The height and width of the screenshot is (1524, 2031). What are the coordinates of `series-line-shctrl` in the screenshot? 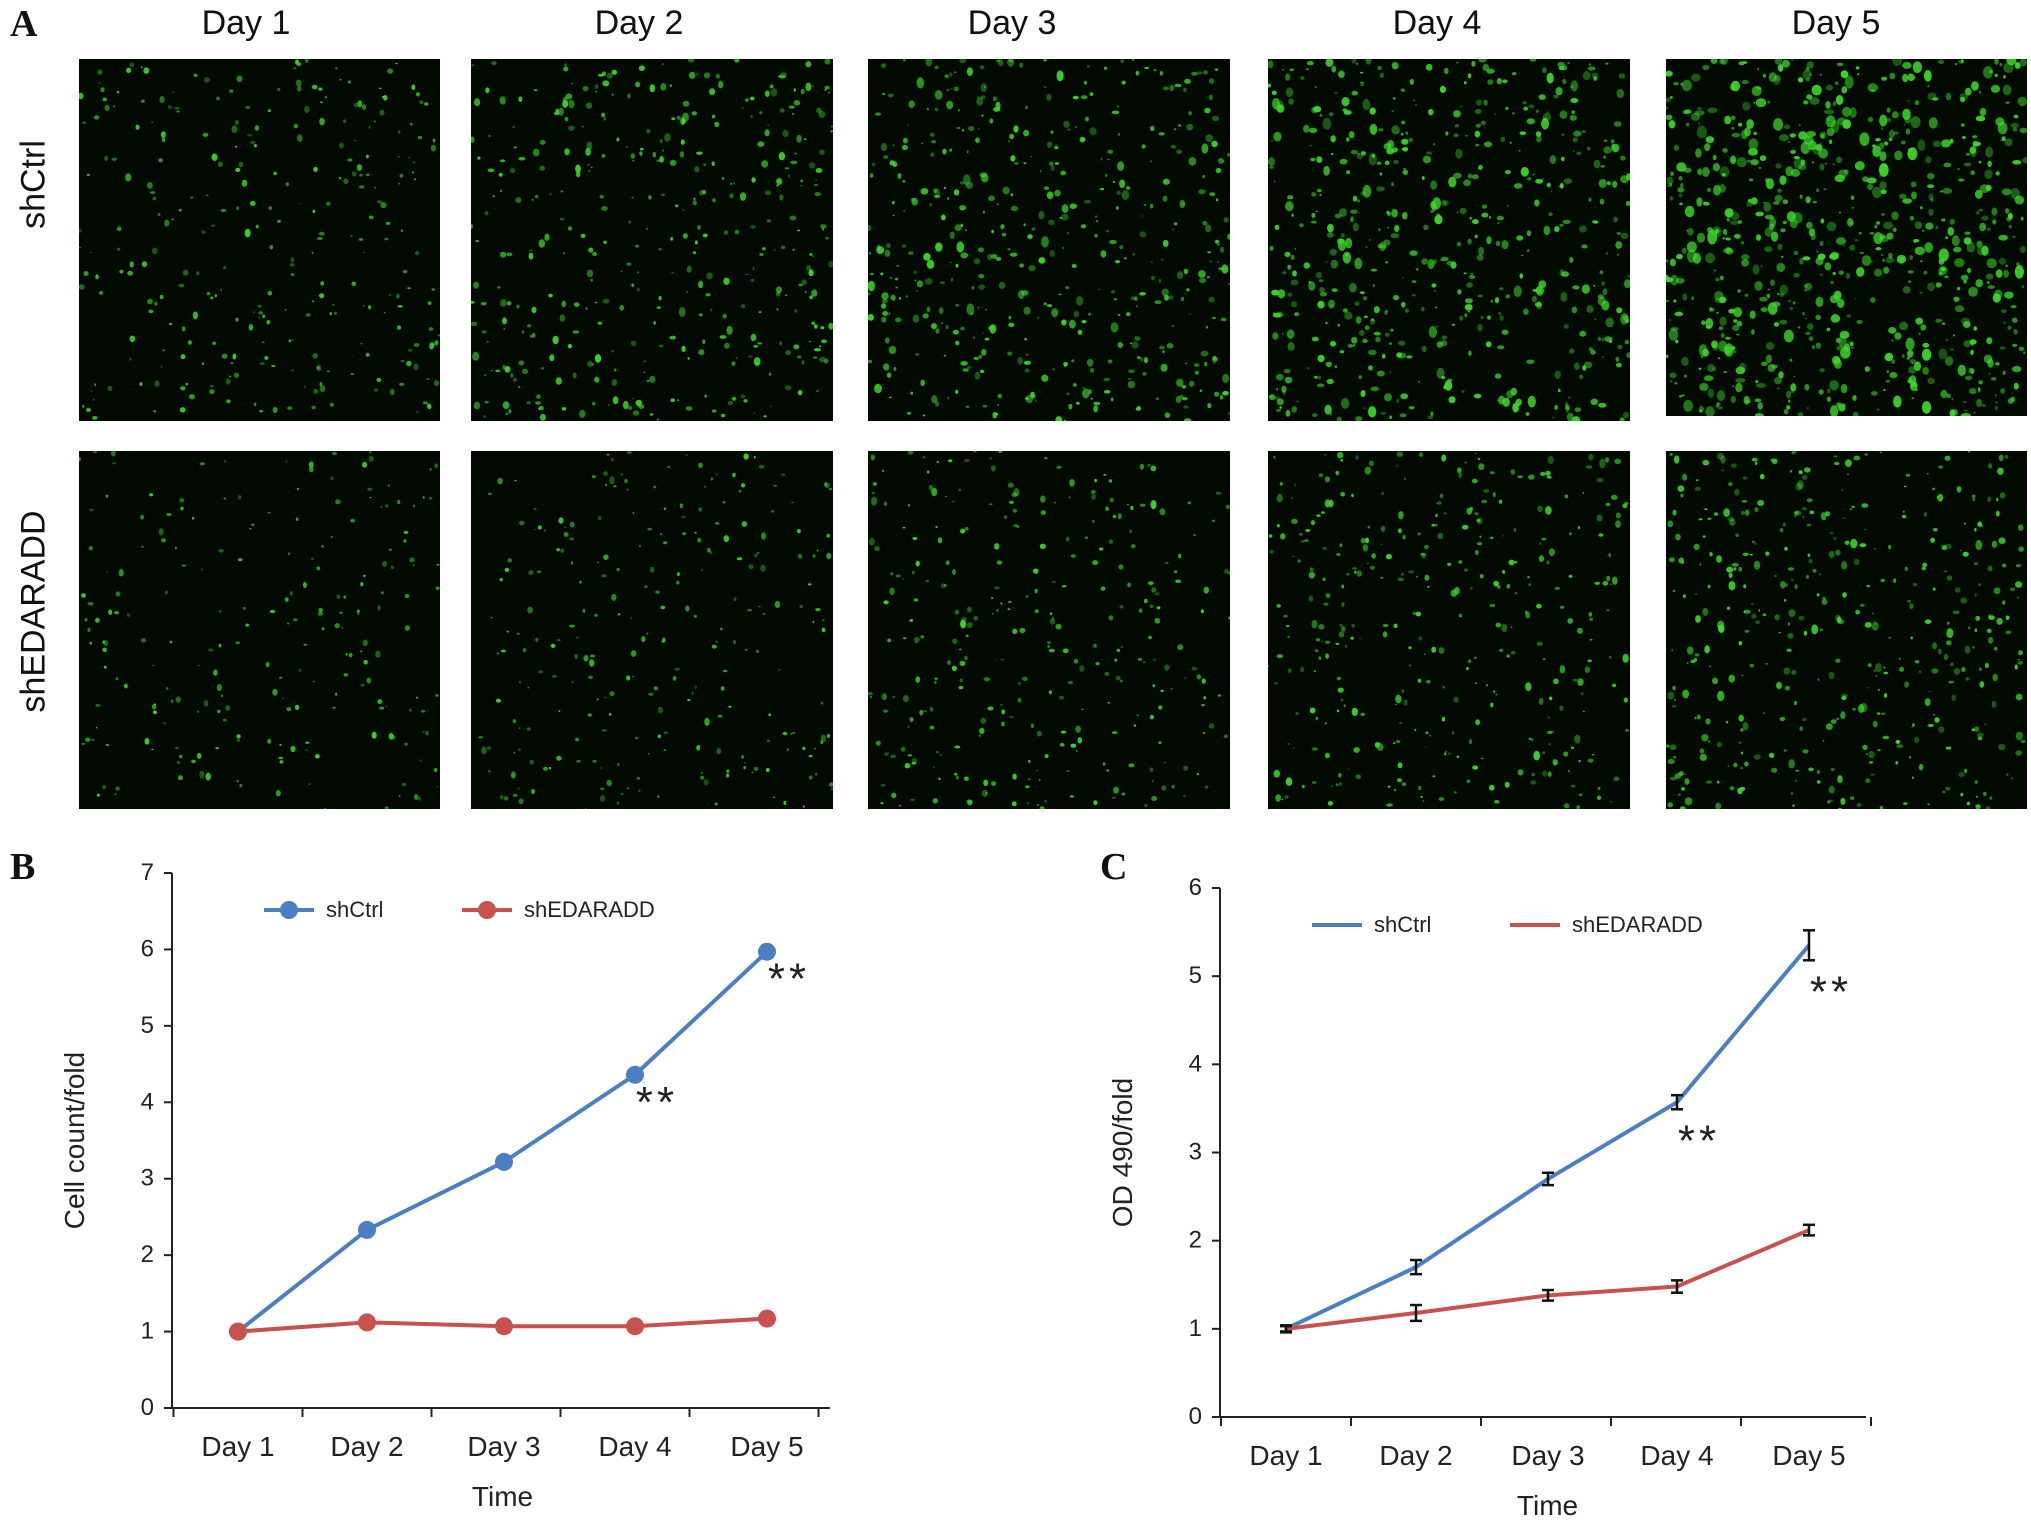 It's located at (1548, 1137).